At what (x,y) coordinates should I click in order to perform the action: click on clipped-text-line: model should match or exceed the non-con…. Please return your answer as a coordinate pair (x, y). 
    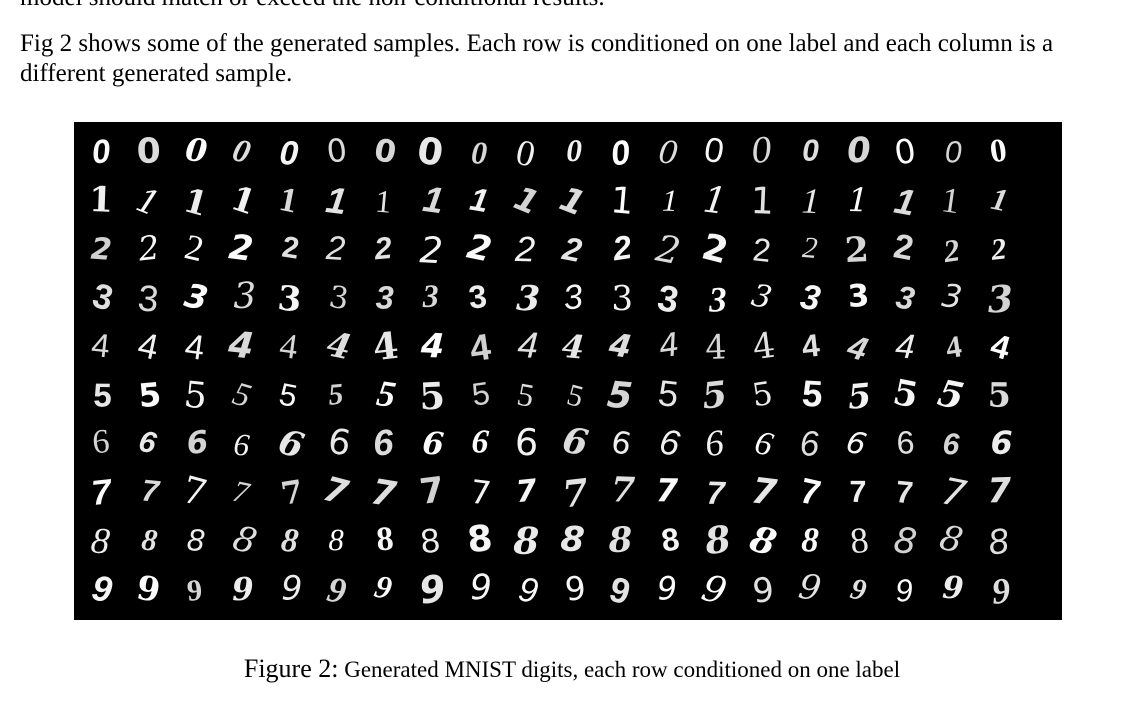
    Looking at the image, I should click on (312, 6).